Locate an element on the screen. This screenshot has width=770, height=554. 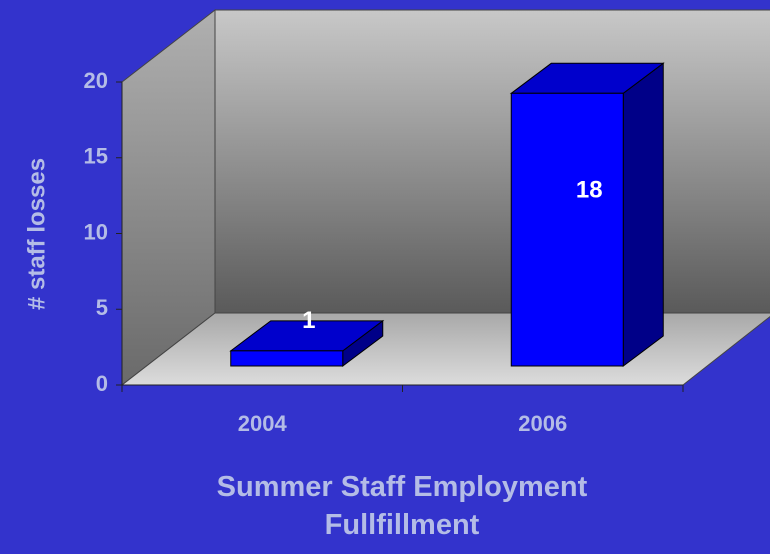
x-axis-title: Summer Staff Employment Fullfillment is located at coordinates (402, 506).